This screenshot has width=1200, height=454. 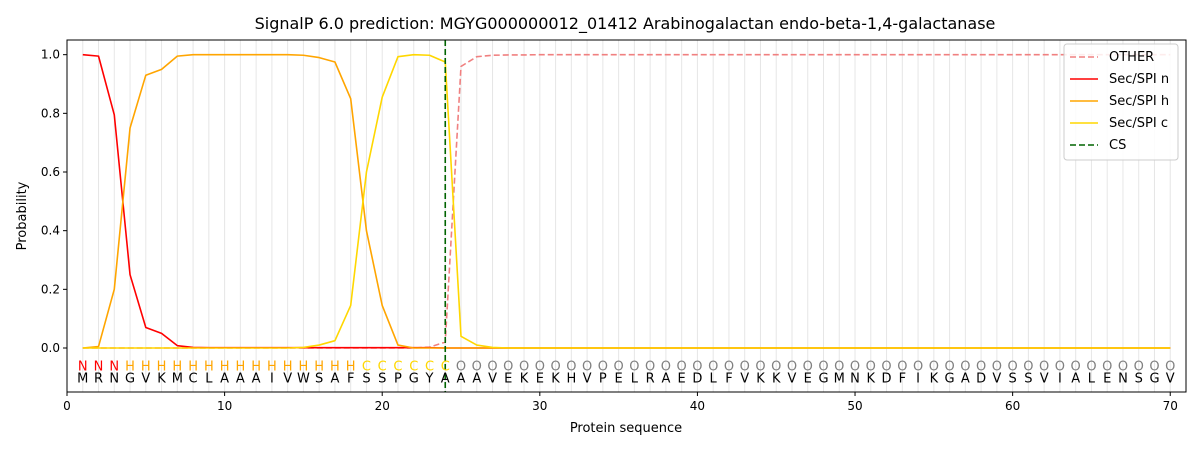 I want to click on residue-label: I, so click(x=918, y=378).